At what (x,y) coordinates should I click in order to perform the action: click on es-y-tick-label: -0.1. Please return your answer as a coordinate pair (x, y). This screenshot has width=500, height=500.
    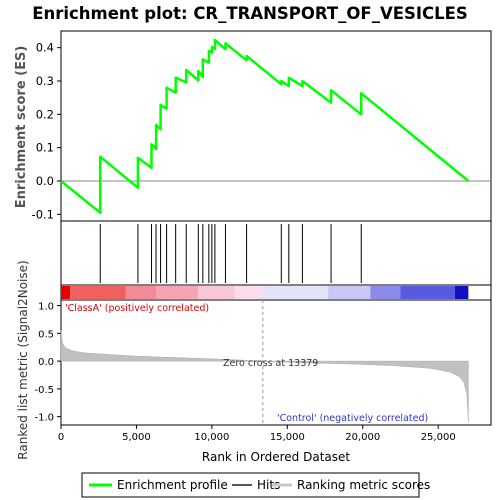
    Looking at the image, I should click on (43, 214).